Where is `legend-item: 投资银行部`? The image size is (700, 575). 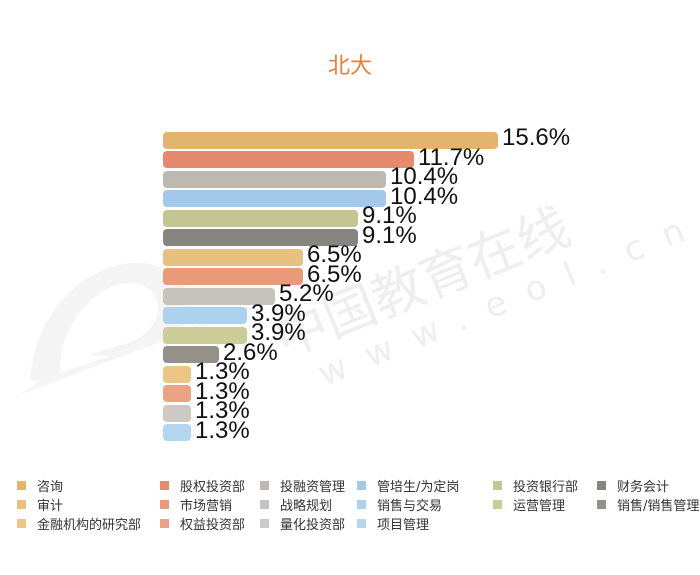 legend-item: 投资银行部 is located at coordinates (535, 485).